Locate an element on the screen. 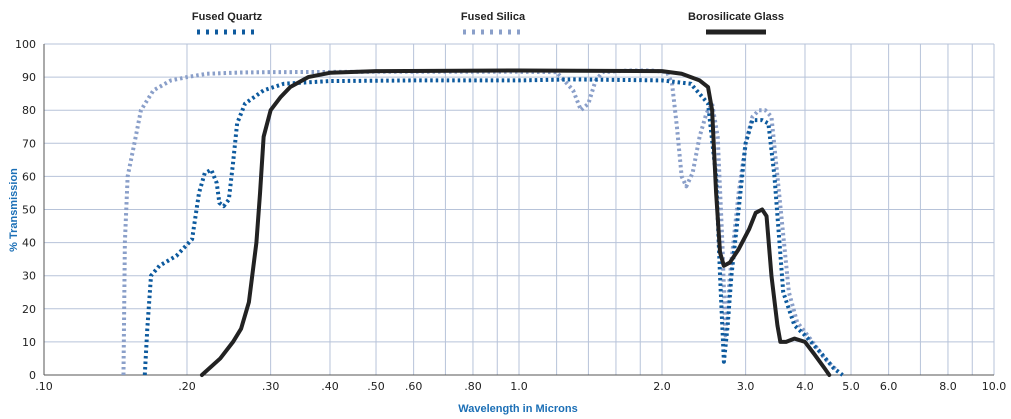 The image size is (1011, 419). y-tick-label: 90 is located at coordinates (29, 77).